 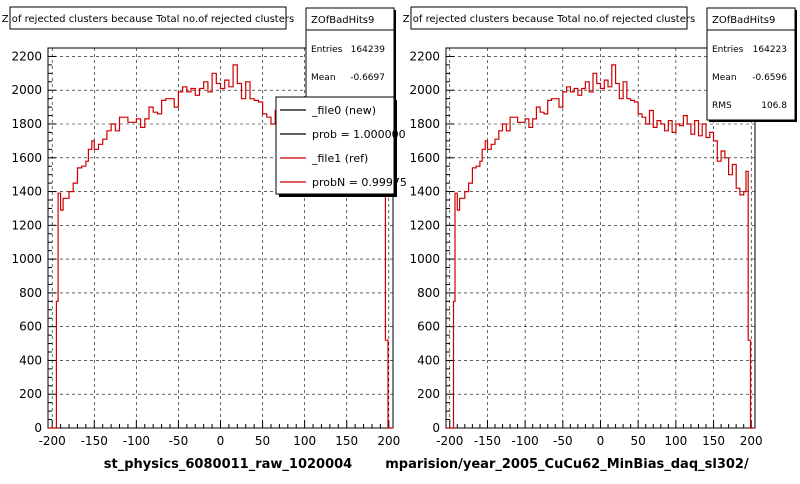 I want to click on x-axis-label: st_physics_6080011_raw_1020004, so click(x=228, y=464).